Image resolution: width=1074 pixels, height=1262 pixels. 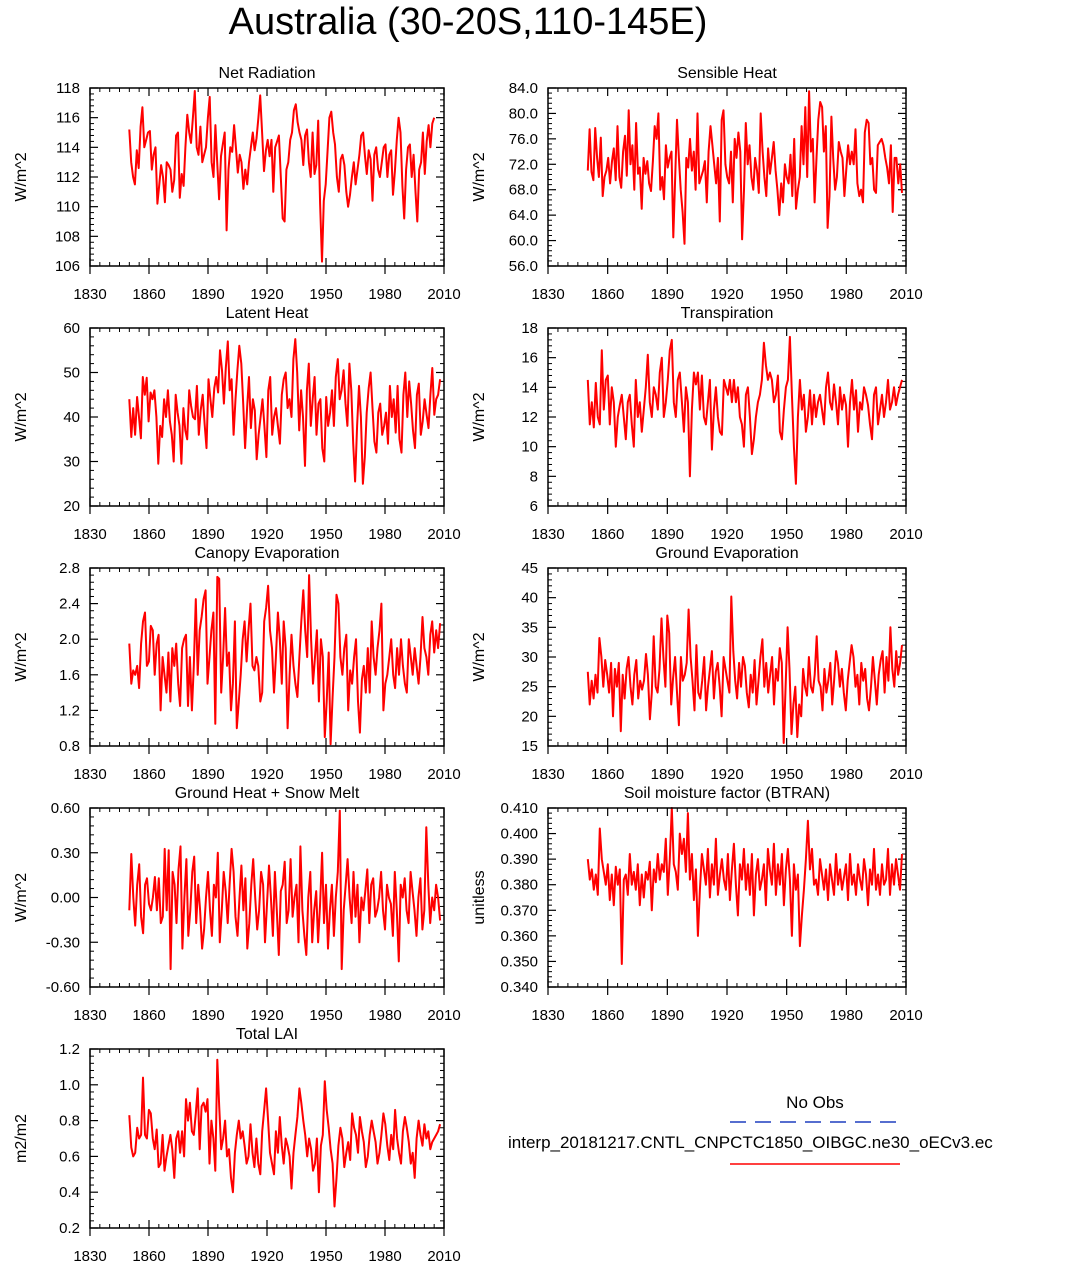 What do you see at coordinates (529, 716) in the screenshot?
I see `y-tick-label: 20` at bounding box center [529, 716].